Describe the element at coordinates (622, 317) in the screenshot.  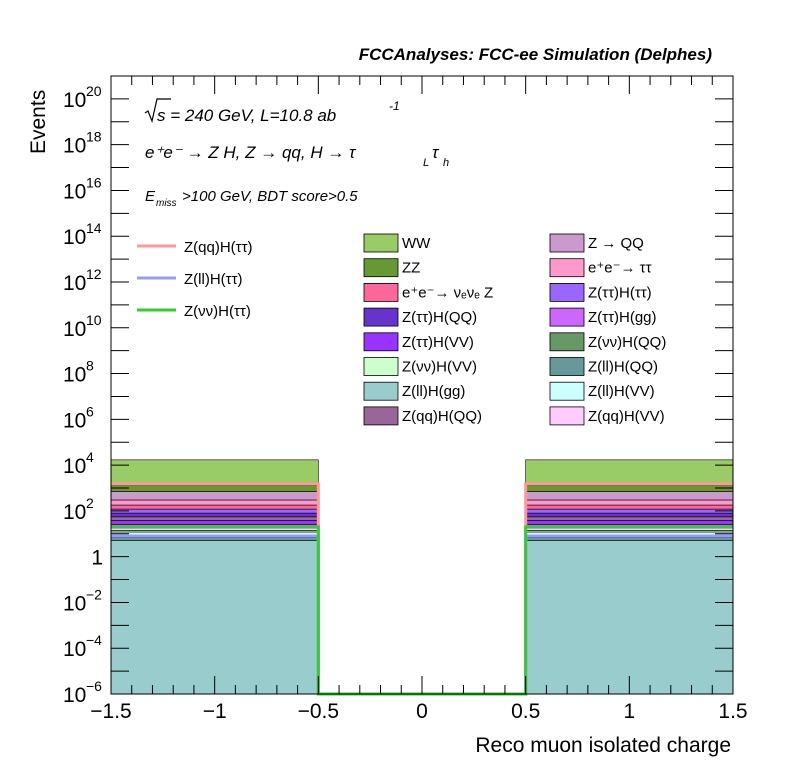
I see `legend-label: Z(ττ)H(gg)` at that location.